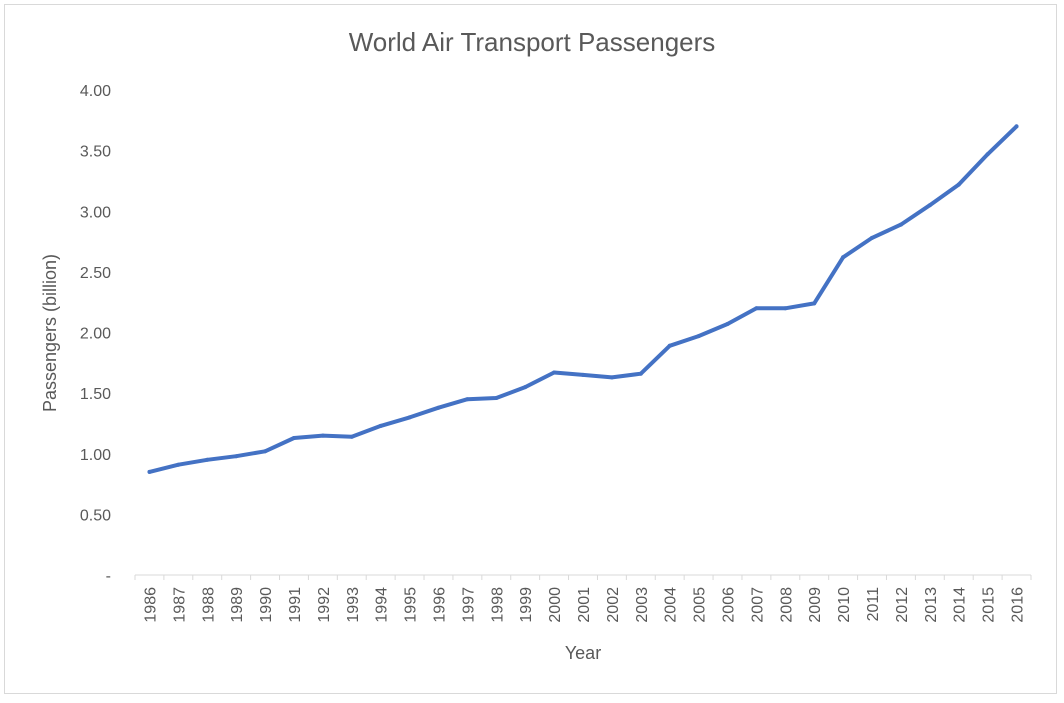 The width and height of the screenshot is (1064, 703). Describe the element at coordinates (584, 605) in the screenshot. I see `x-tick-label: 2001` at that location.